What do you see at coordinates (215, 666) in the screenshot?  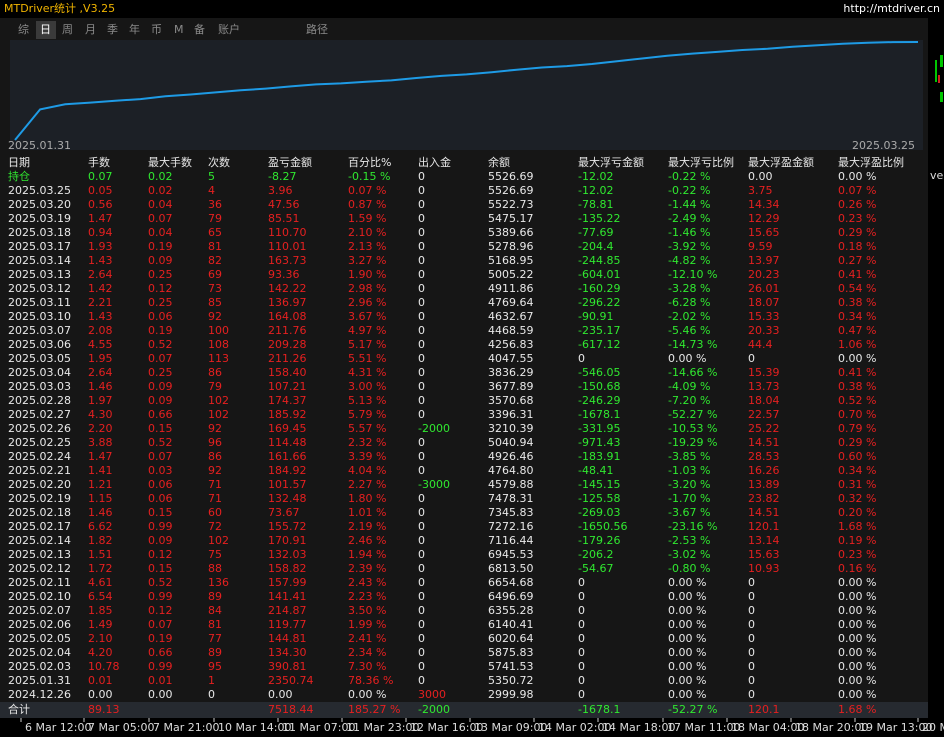 I see `cell: 95` at bounding box center [215, 666].